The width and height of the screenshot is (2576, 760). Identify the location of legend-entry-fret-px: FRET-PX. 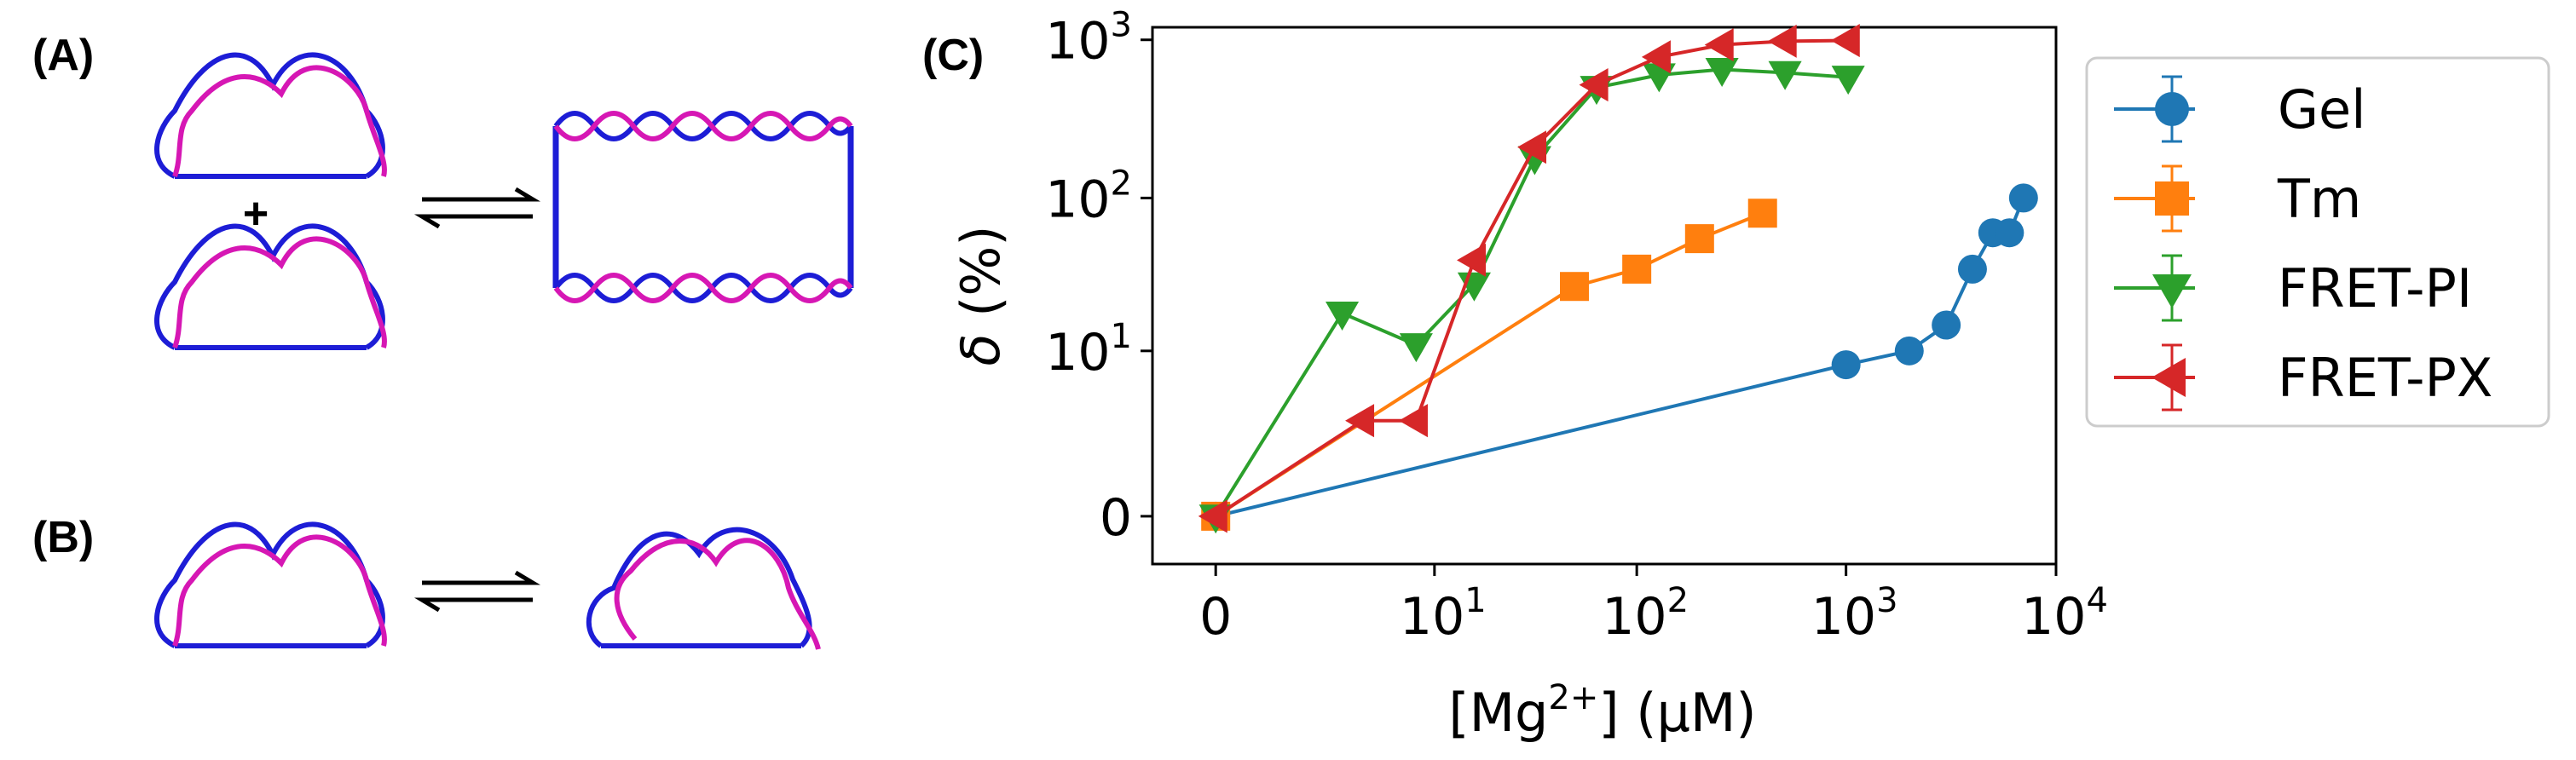
(2303, 377).